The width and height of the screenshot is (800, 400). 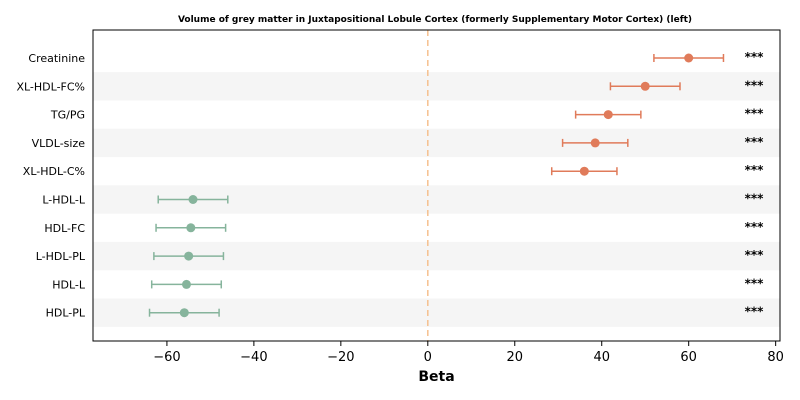 I want to click on row-band, so click(x=436, y=143).